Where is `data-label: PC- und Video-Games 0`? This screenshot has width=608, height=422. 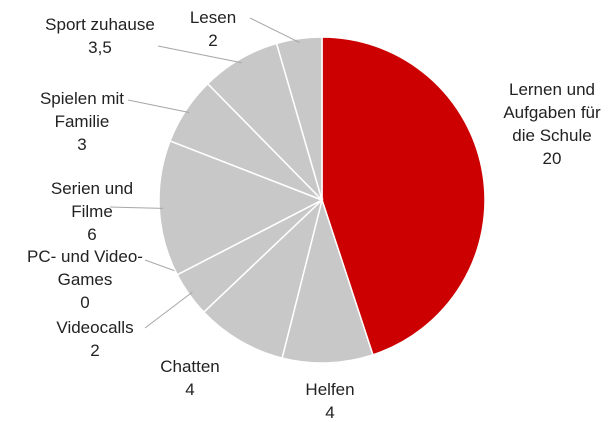
data-label: PC- und Video-Games 0 is located at coordinates (85, 279).